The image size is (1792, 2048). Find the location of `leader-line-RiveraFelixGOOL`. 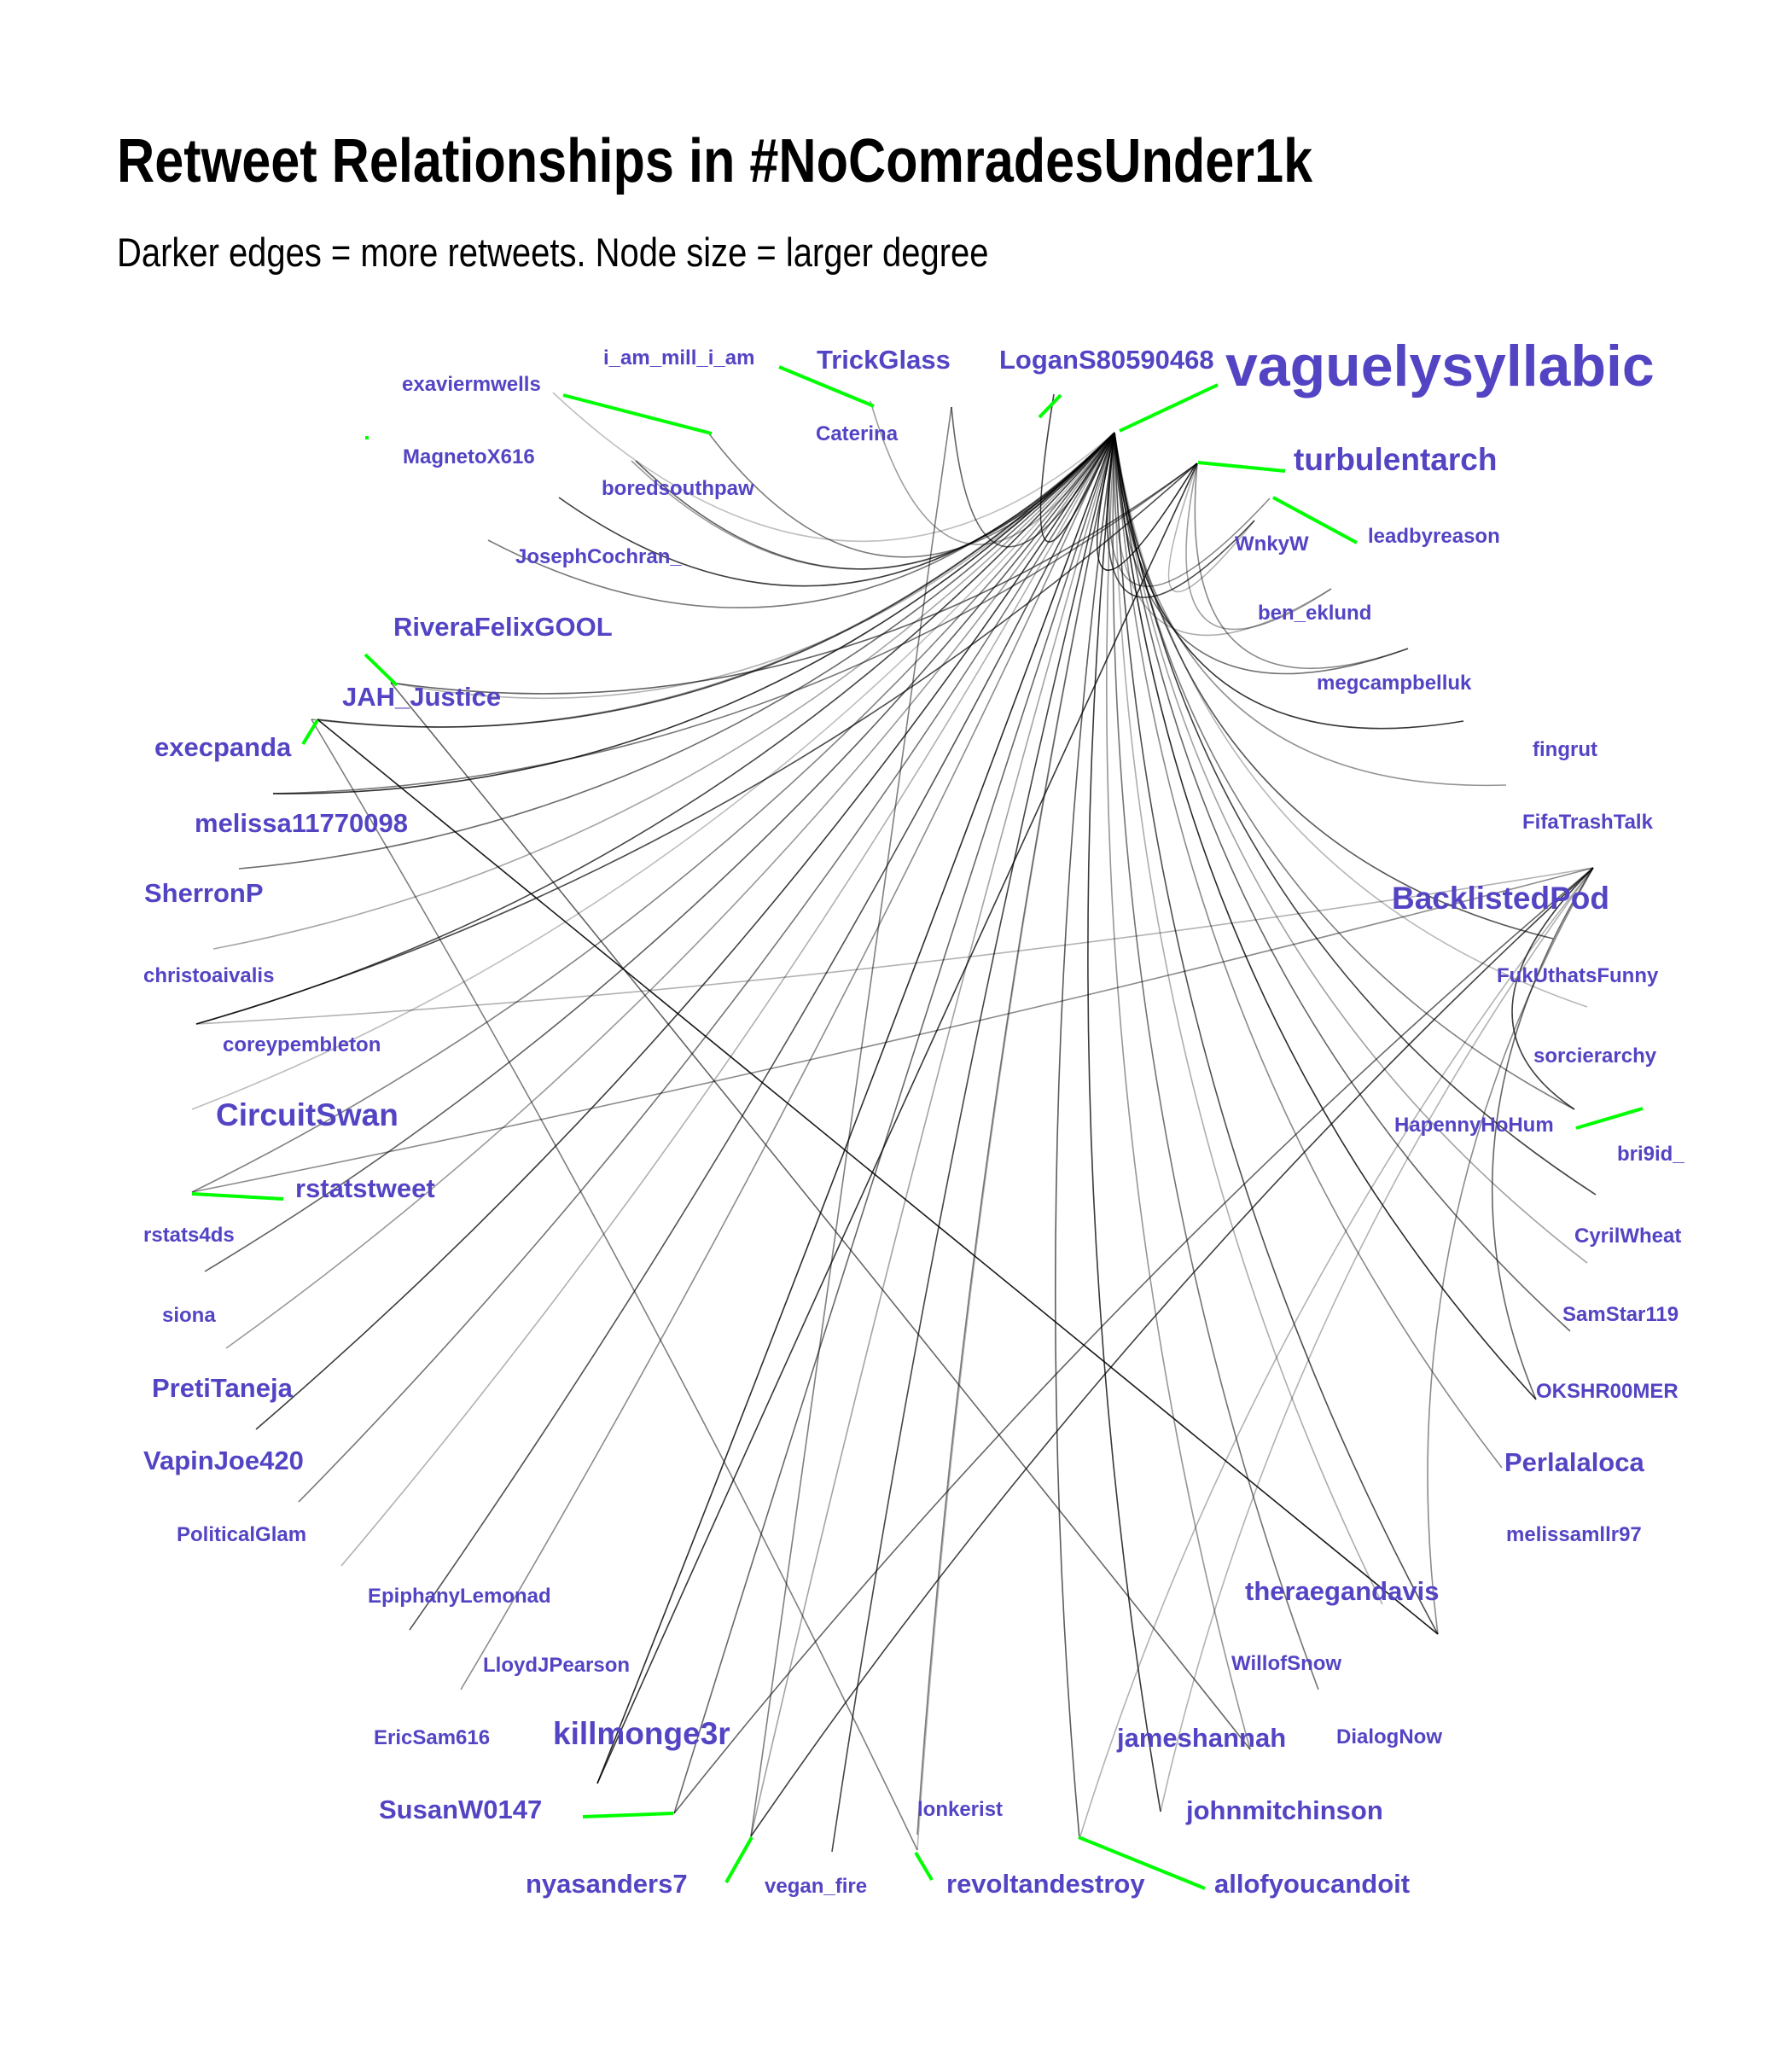

leader-line-RiveraFelixGOOL is located at coordinates (381, 670).